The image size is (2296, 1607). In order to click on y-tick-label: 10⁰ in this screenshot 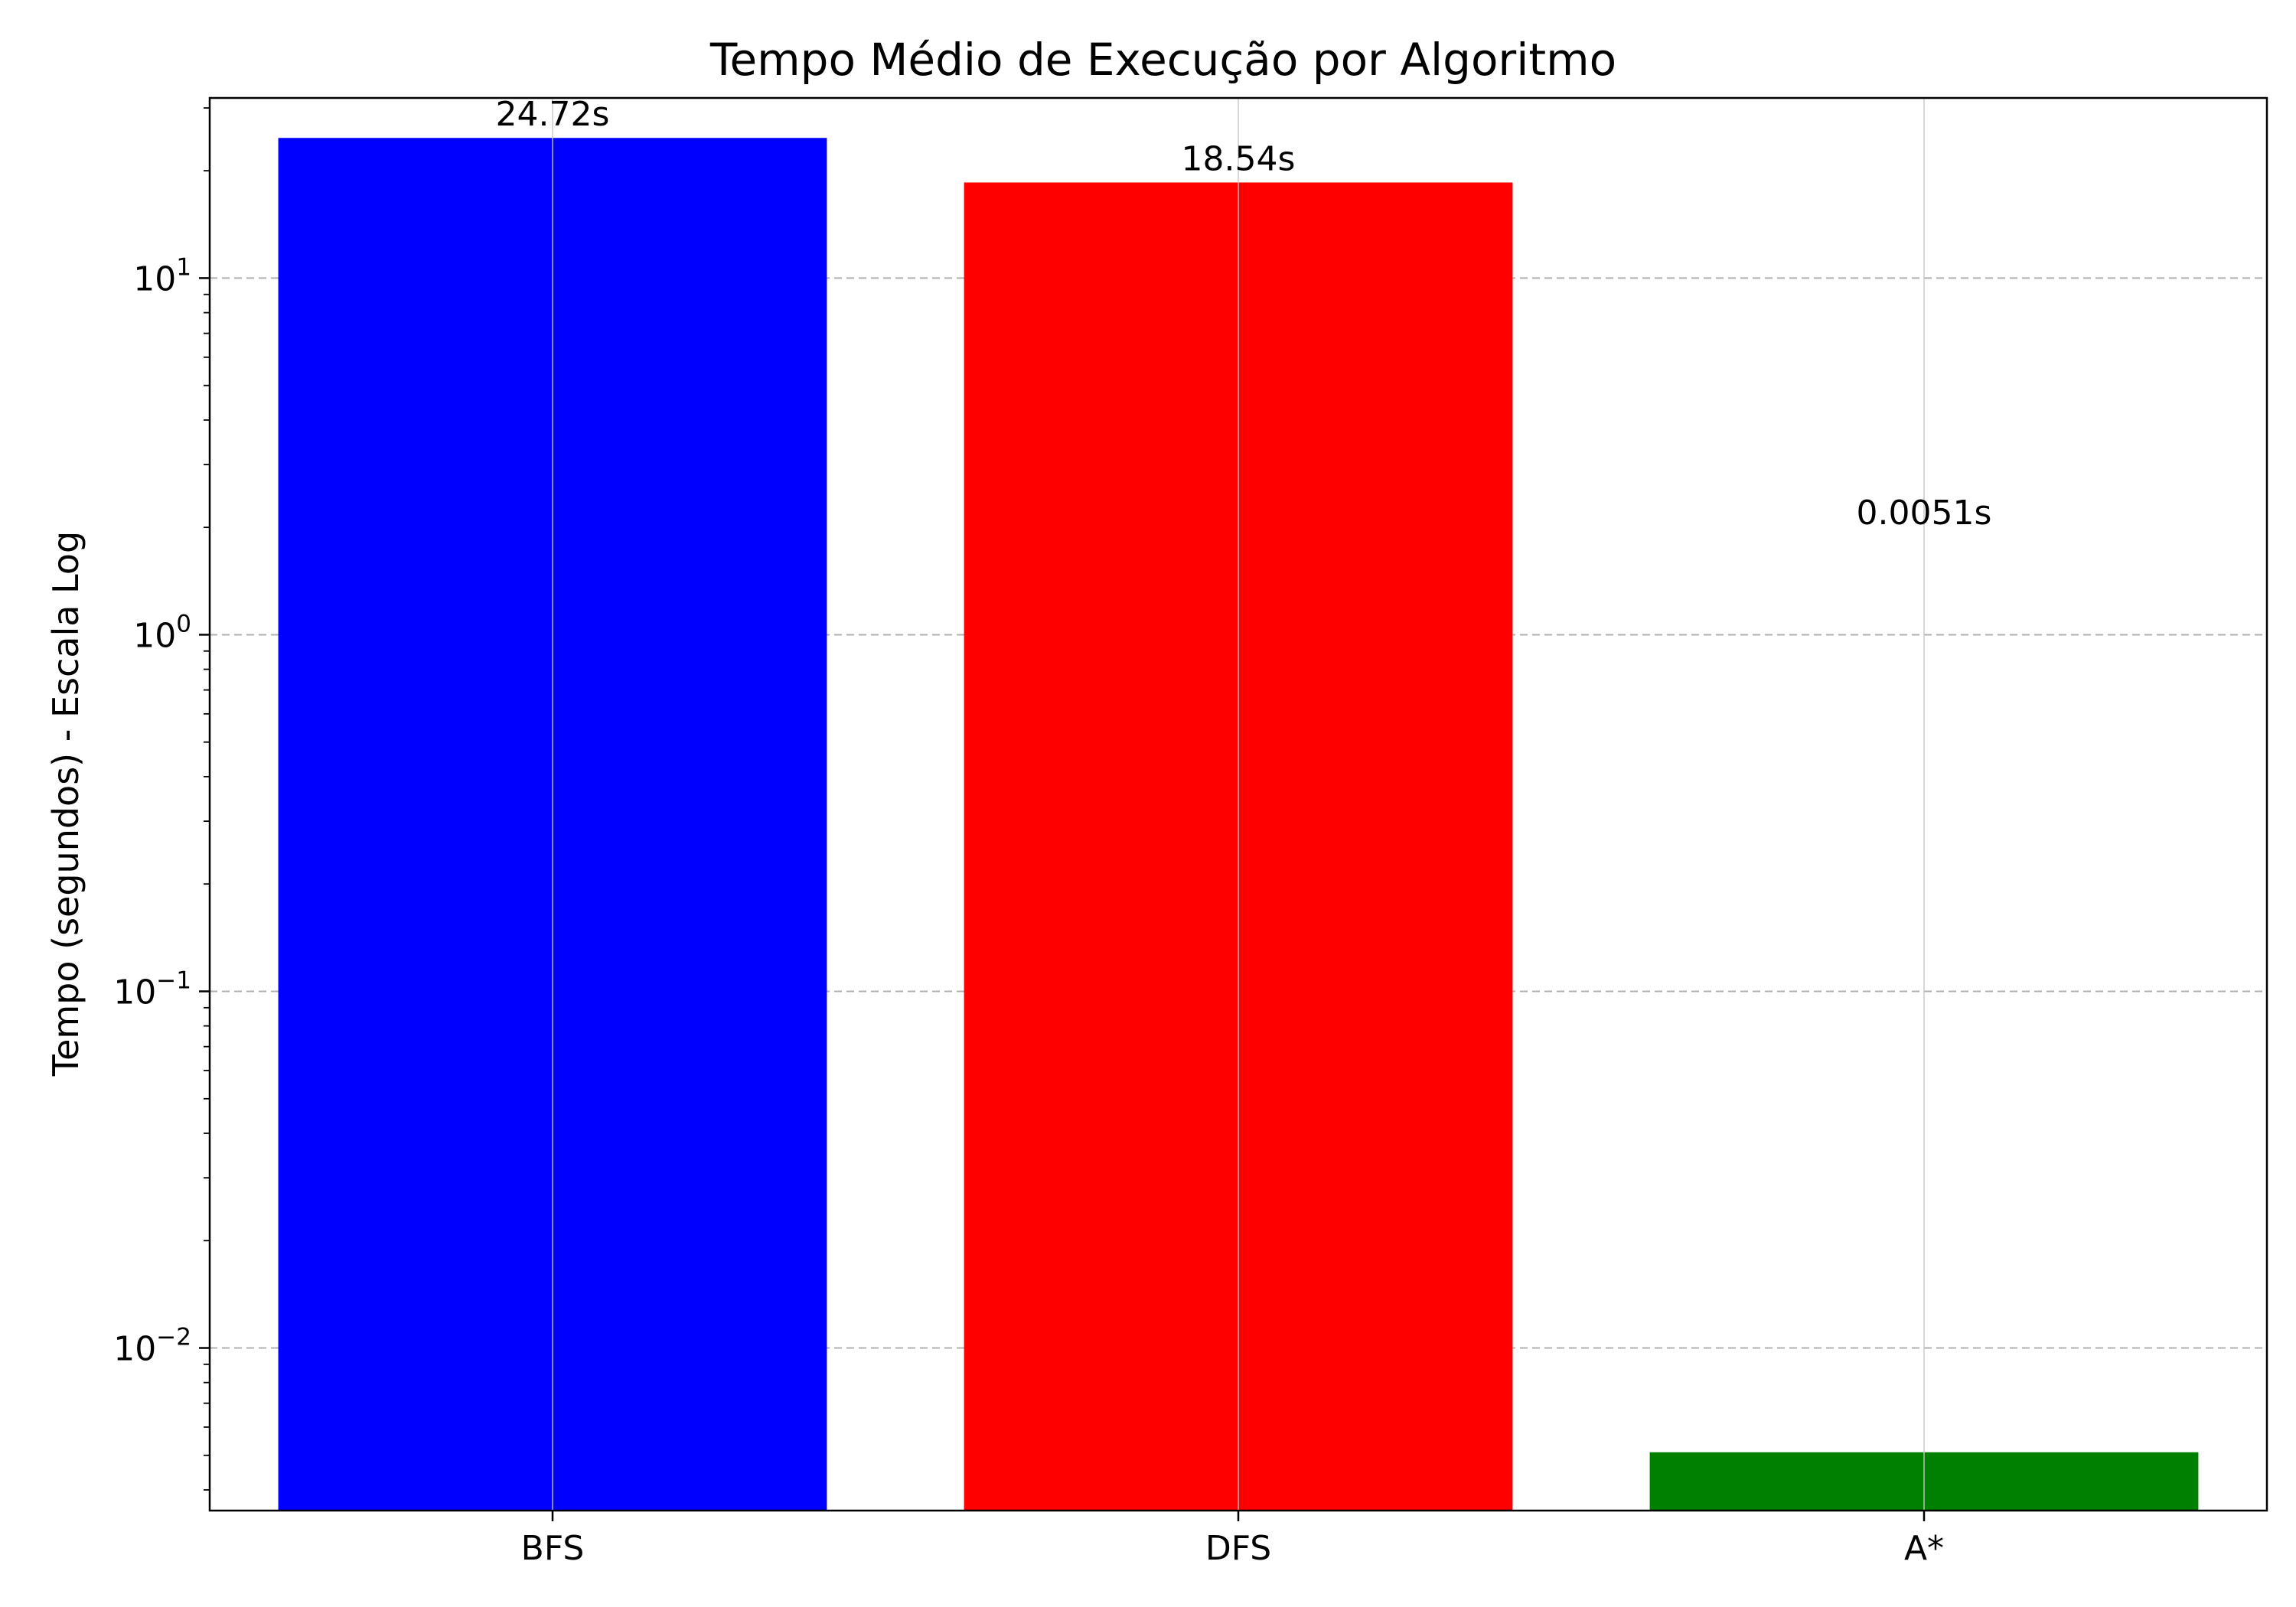, I will do `click(162, 632)`.